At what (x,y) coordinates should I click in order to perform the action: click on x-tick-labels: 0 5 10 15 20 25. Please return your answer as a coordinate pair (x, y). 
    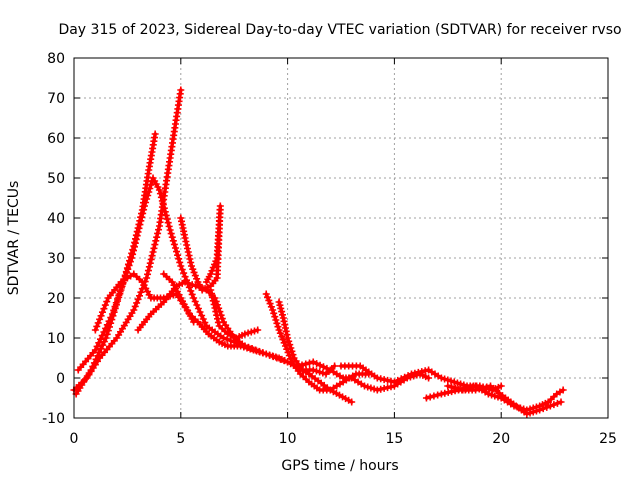
    Looking at the image, I should click on (343, 439).